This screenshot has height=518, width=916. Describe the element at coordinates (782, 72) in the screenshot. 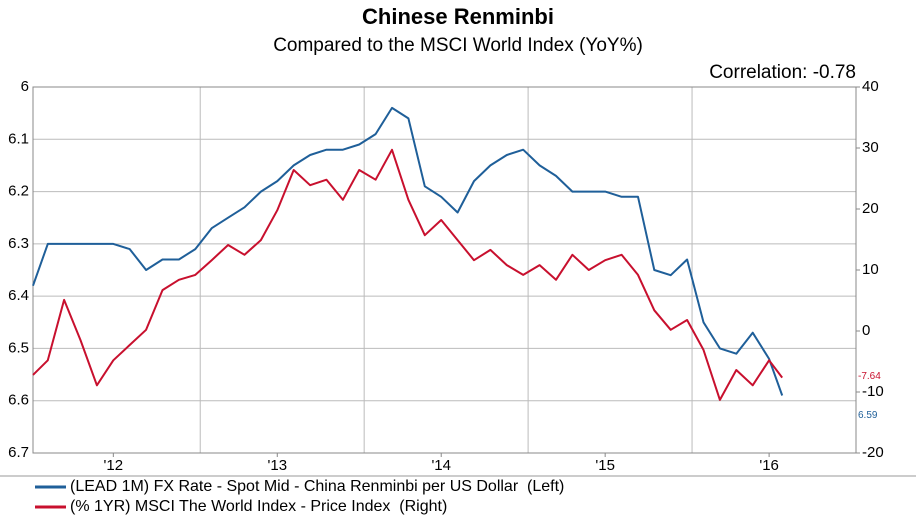

I see `annotation: Correlation: -0.78` at that location.